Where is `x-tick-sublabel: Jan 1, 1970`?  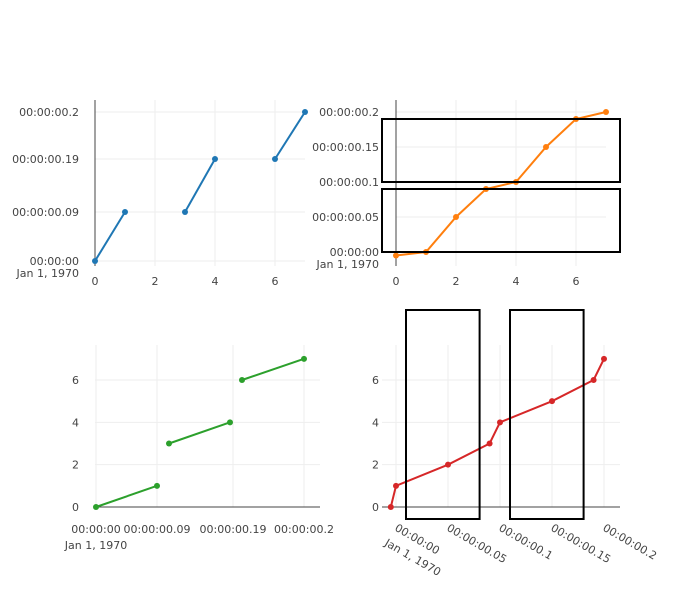
x-tick-sublabel: Jan 1, 1970 is located at coordinates (95, 545).